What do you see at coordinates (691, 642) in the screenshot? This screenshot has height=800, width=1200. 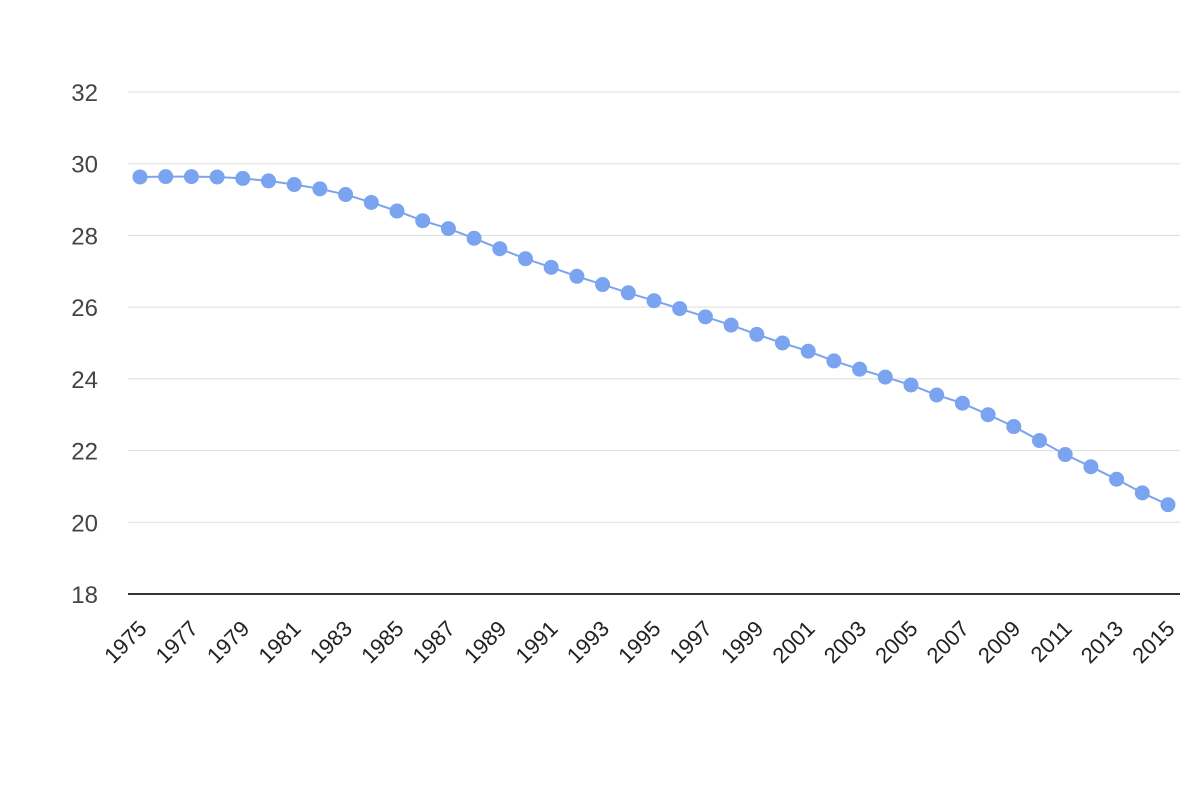 I see `x-tick-label: 1997` at bounding box center [691, 642].